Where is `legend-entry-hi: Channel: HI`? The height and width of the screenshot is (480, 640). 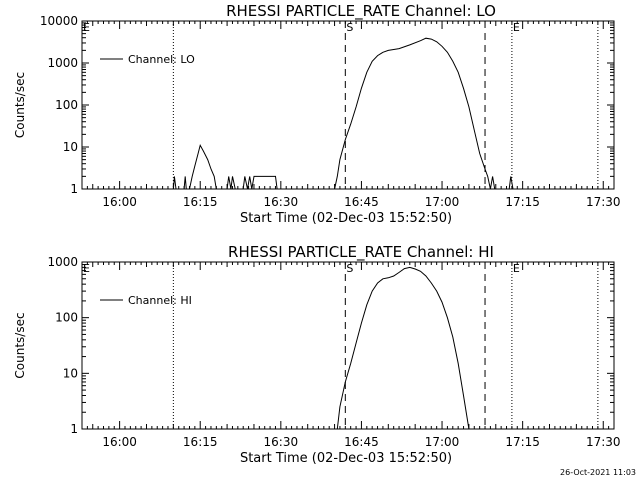
legend-entry-hi: Channel: HI is located at coordinates (160, 300).